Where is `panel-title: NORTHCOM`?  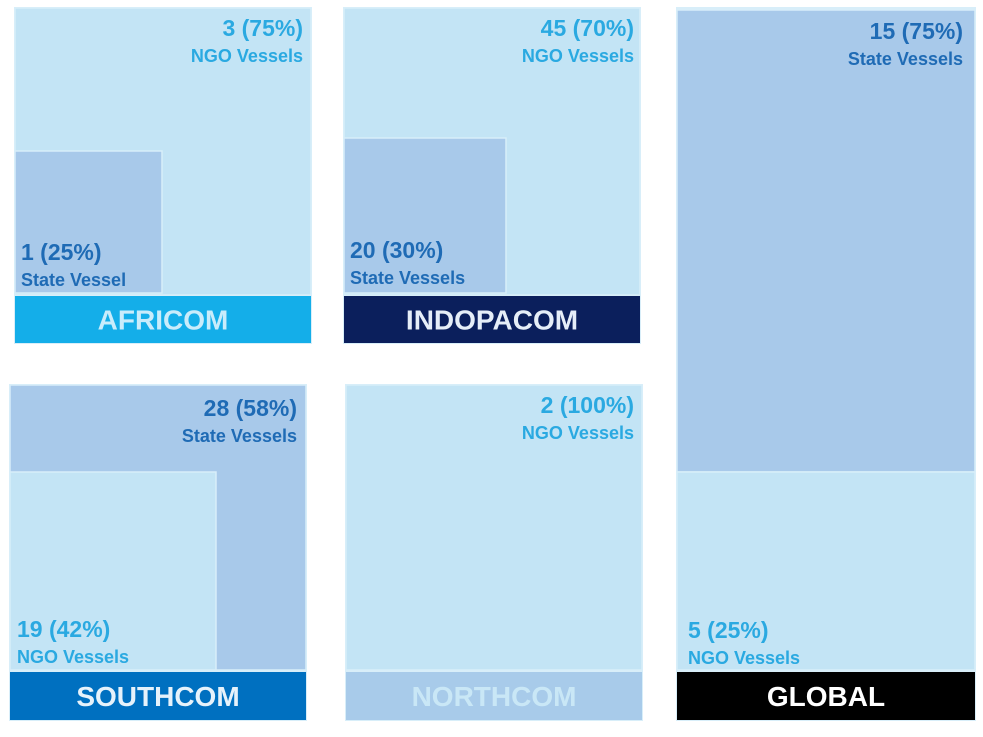 panel-title: NORTHCOM is located at coordinates (494, 696).